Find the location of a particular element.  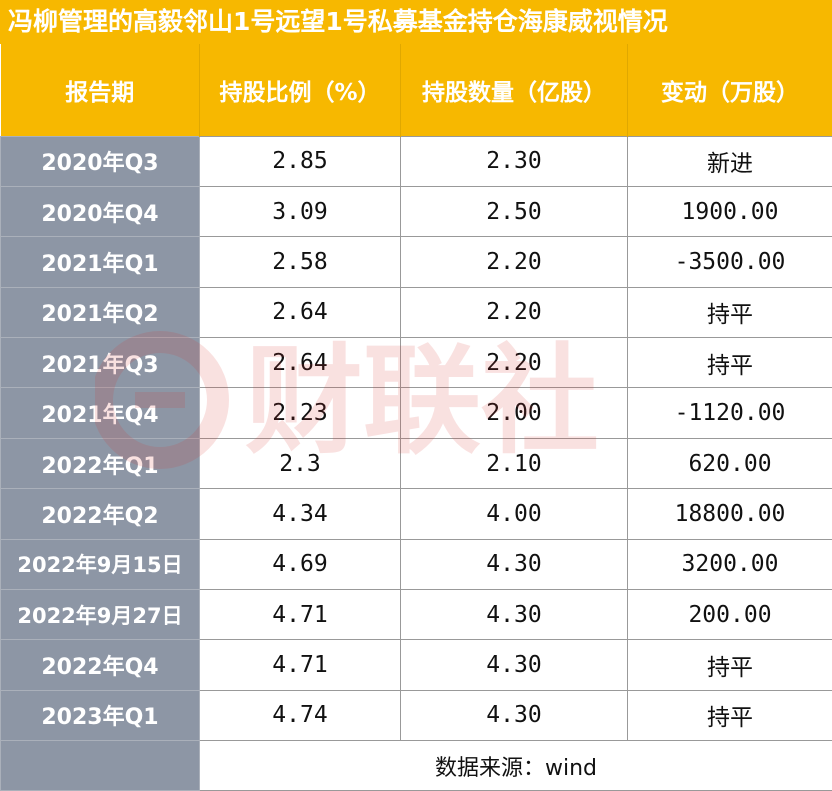

ratio-cell: 2.58 is located at coordinates (300, 262).